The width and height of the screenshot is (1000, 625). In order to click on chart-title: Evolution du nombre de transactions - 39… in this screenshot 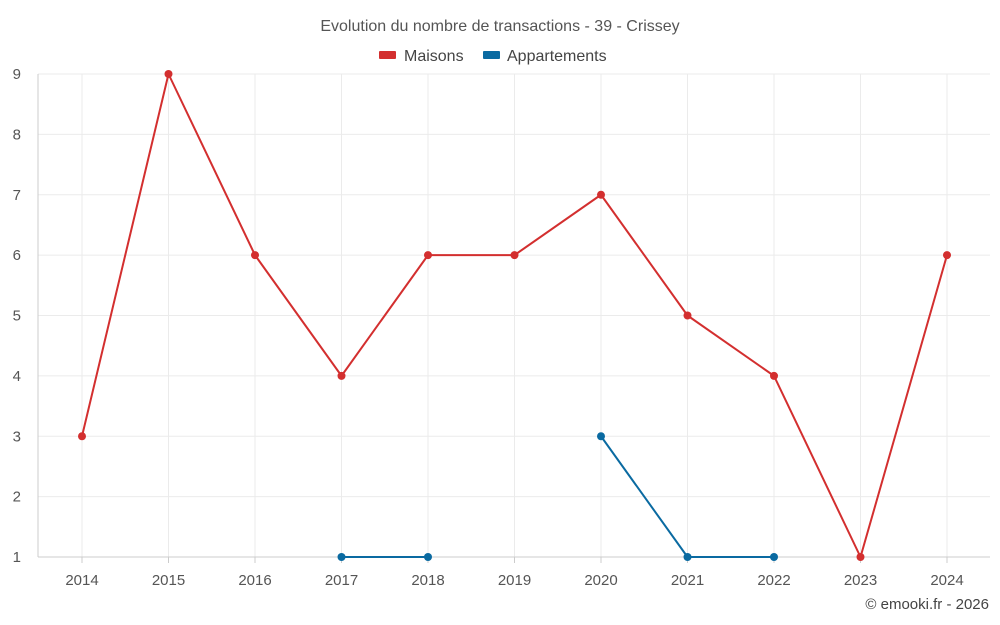, I will do `click(499, 26)`.